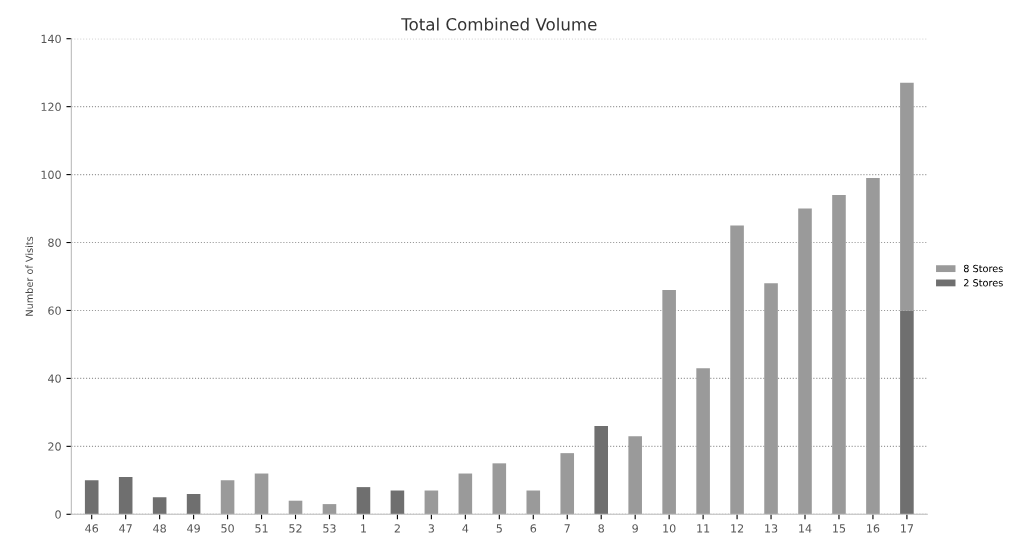 Image resolution: width=1019 pixels, height=553 pixels. Describe the element at coordinates (499, 24) in the screenshot. I see `chart-title: Total Combined Volume` at that location.